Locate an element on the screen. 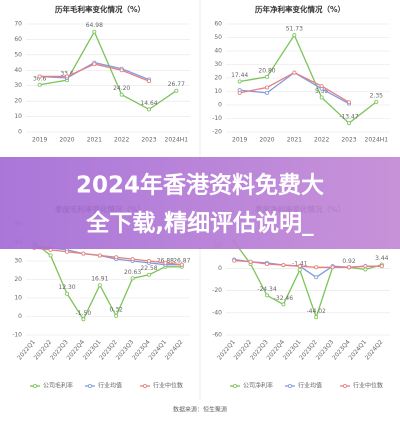 Image resolution: width=400 pixels, height=423 pixels. data-label: 16.91 is located at coordinates (99, 279).